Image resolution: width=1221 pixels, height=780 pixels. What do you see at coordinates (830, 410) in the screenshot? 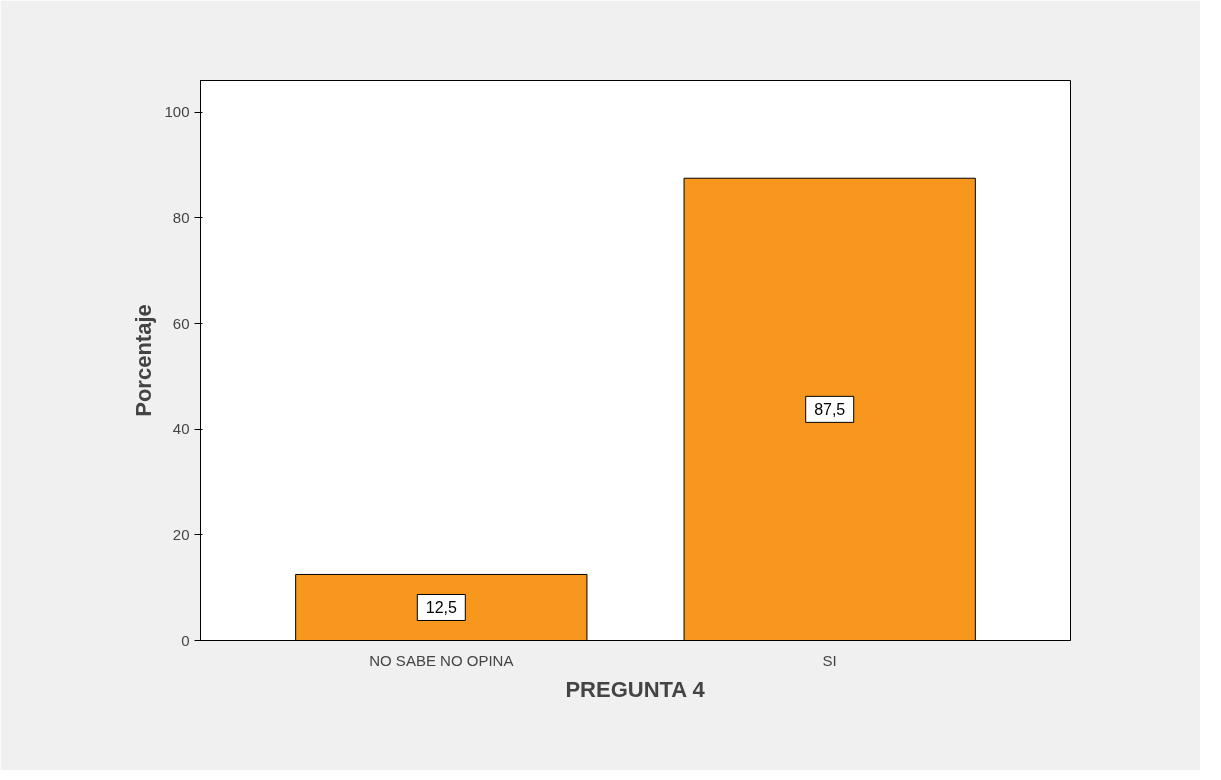
I see `data-label: 87,5` at bounding box center [830, 410].